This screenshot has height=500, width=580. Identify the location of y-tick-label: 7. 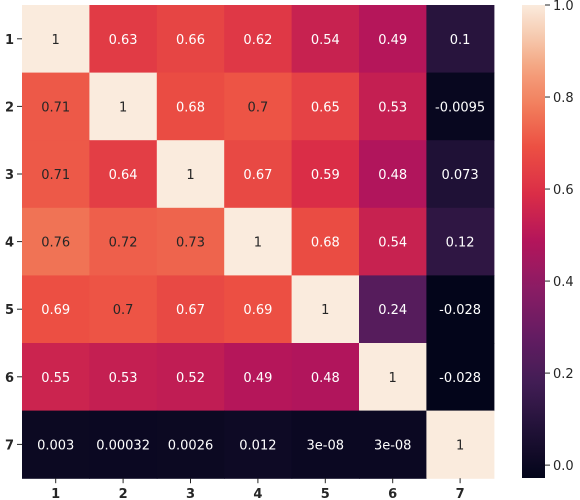
(9, 445).